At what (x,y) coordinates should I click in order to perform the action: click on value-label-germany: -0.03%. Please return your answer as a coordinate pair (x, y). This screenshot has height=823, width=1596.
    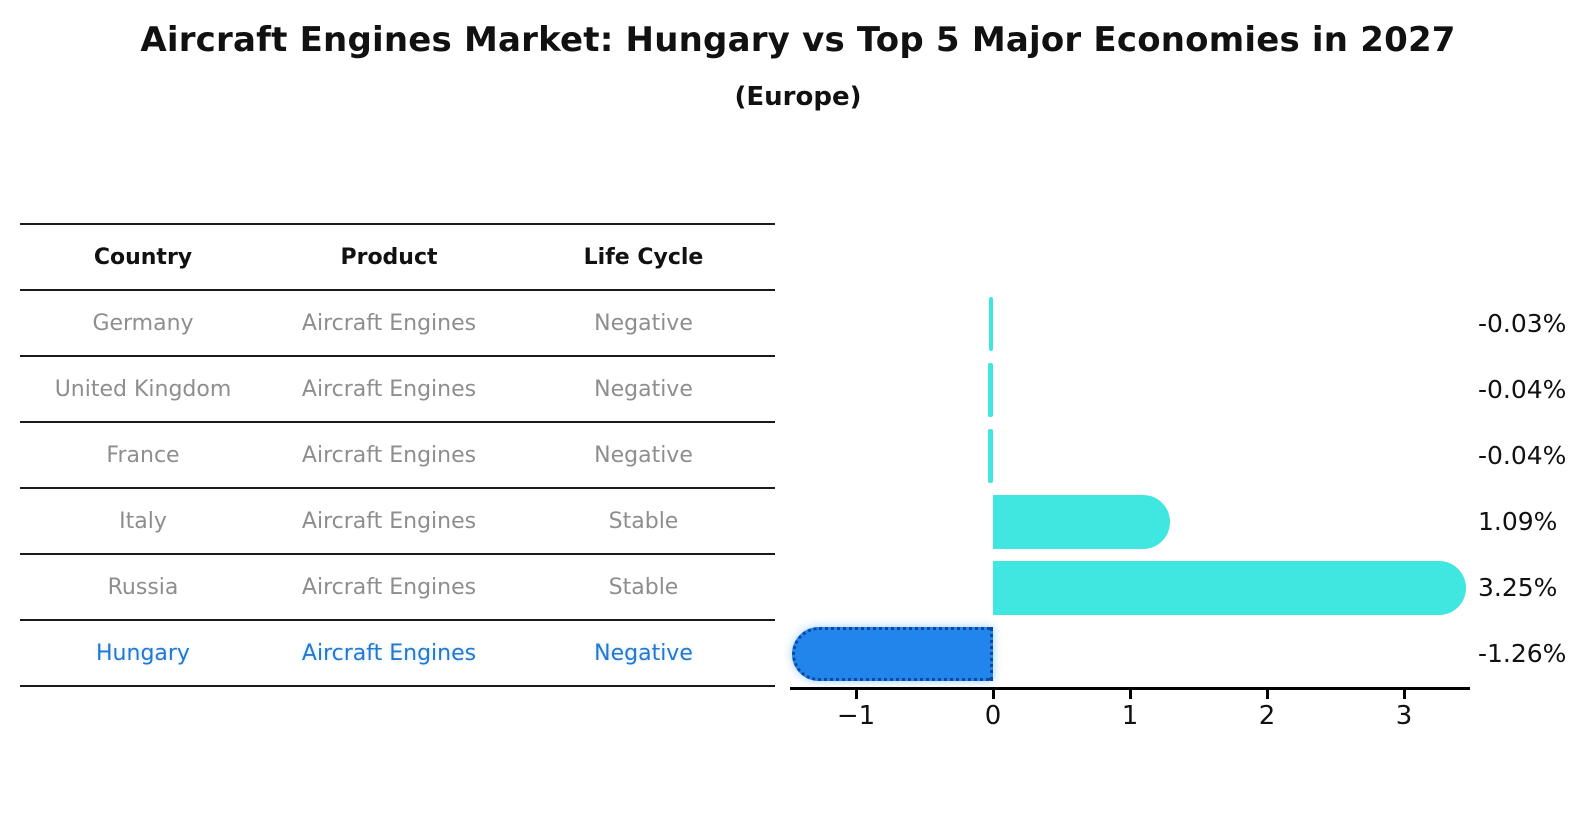
    Looking at the image, I should click on (1522, 323).